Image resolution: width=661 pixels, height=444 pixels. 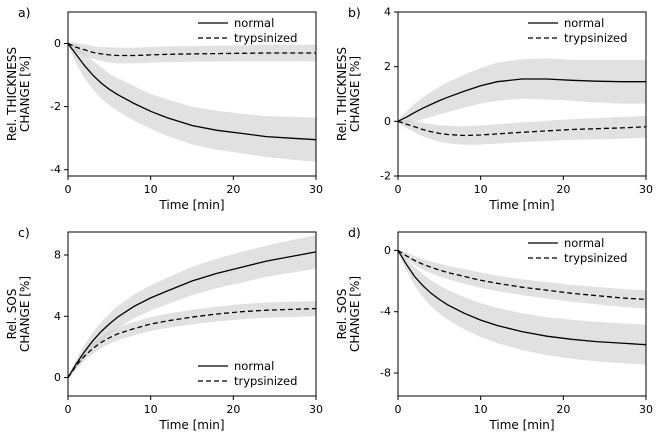 I want to click on panel-label: a), so click(x=24, y=12).